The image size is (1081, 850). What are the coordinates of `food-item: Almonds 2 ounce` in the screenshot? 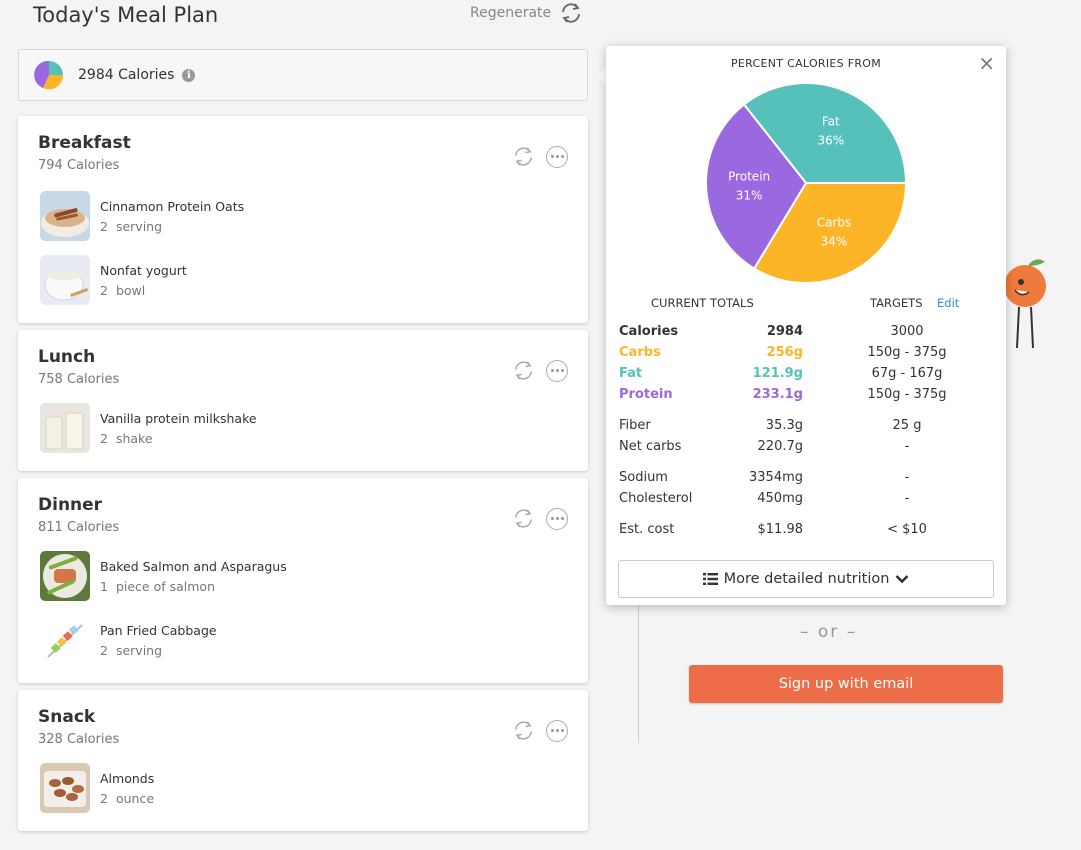 It's located at (97, 788).